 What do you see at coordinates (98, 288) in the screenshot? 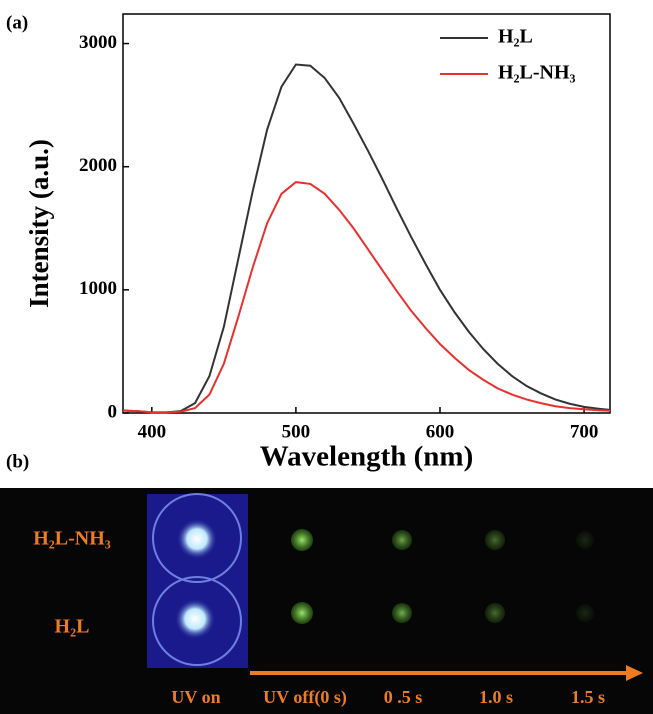
I see `y-tick-label: 1000` at bounding box center [98, 288].